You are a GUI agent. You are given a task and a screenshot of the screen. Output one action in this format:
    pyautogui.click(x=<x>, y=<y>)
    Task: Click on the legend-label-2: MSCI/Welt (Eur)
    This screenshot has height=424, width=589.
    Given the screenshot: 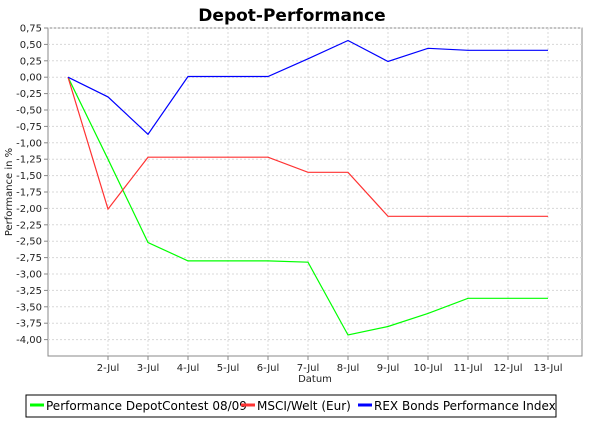 What is the action you would take?
    pyautogui.click(x=304, y=406)
    